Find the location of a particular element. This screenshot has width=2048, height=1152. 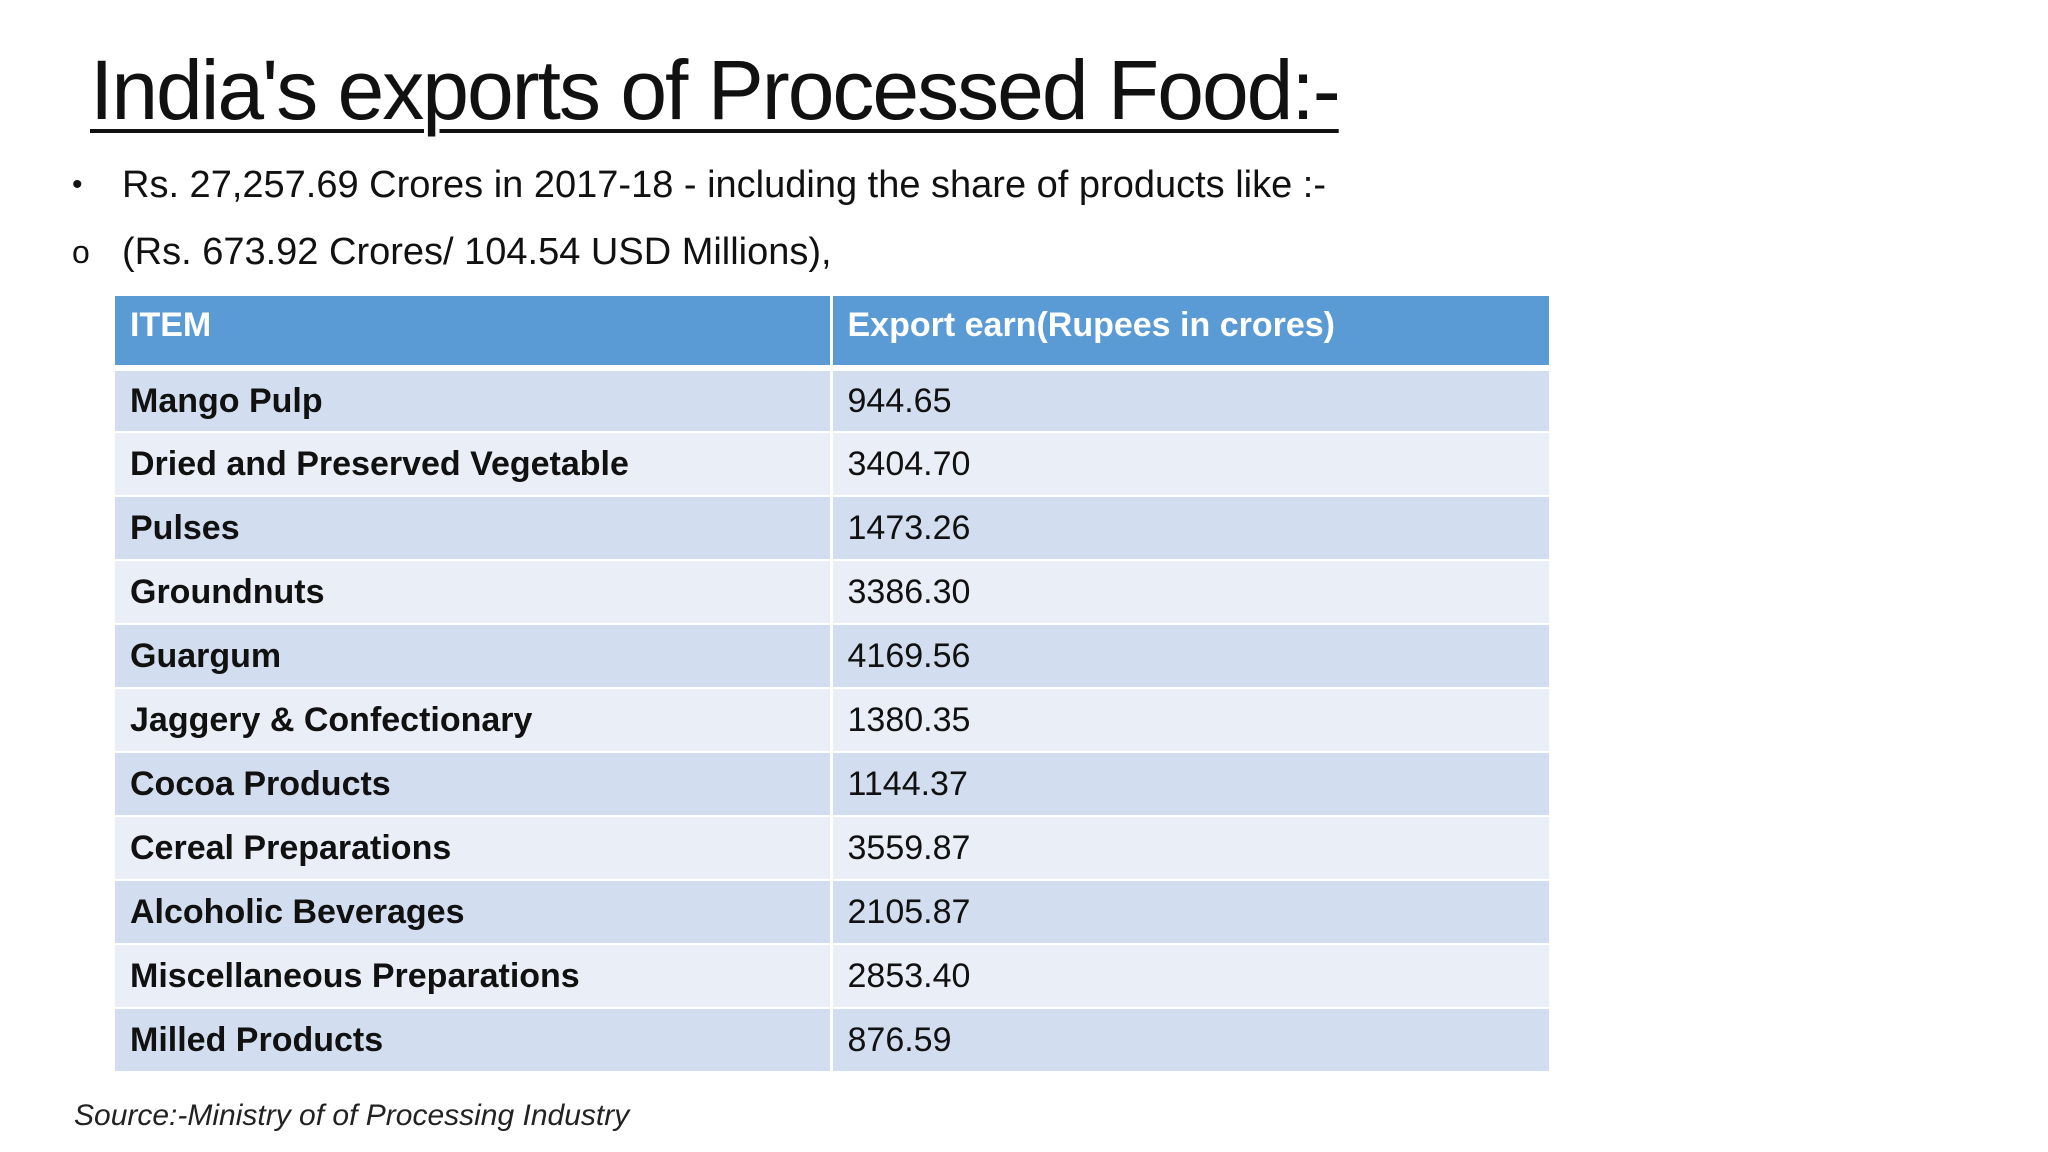

item-cell: Guargum is located at coordinates (474, 656).